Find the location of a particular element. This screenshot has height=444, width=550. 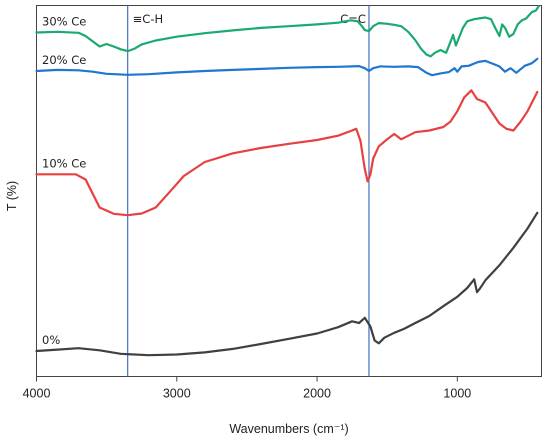

x-axis-ticks: 4000 3000 2000 1000 is located at coordinates (247, 388).